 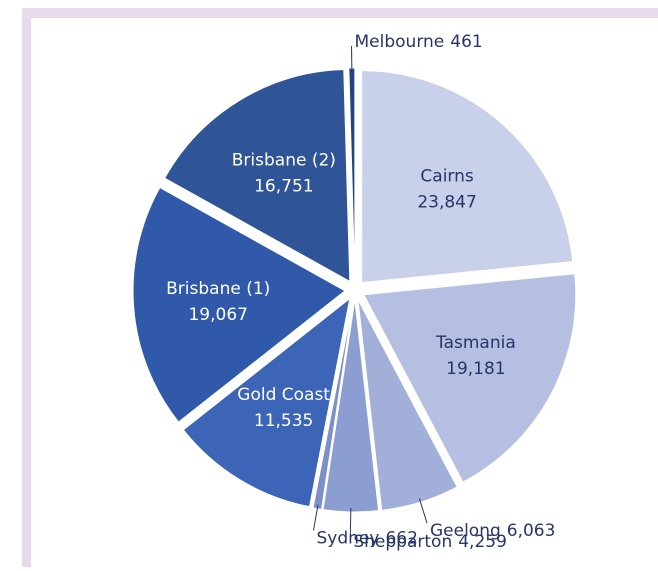 I want to click on slice-value: 662, so click(x=401, y=538).